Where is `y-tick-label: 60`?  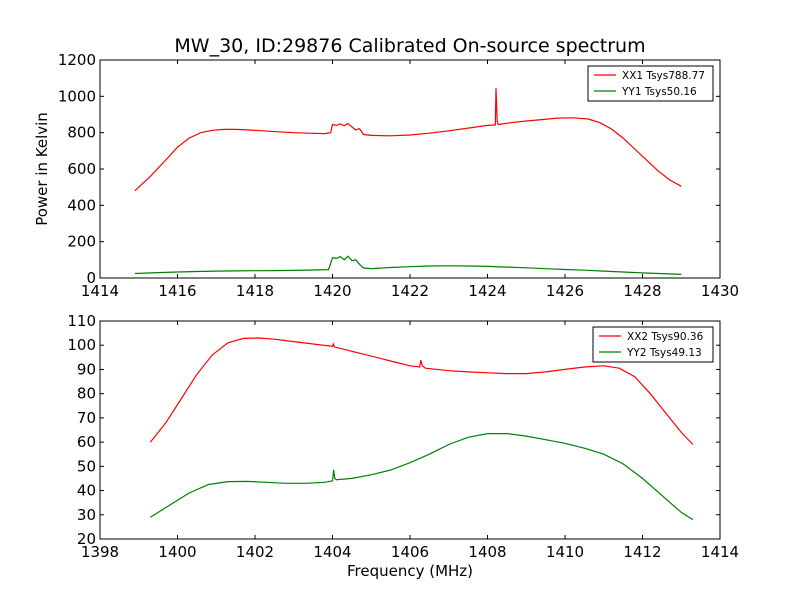 y-tick-label: 60 is located at coordinates (86, 442).